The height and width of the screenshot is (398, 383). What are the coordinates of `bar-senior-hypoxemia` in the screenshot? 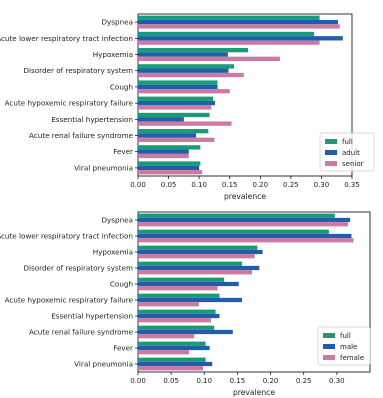 It's located at (209, 58).